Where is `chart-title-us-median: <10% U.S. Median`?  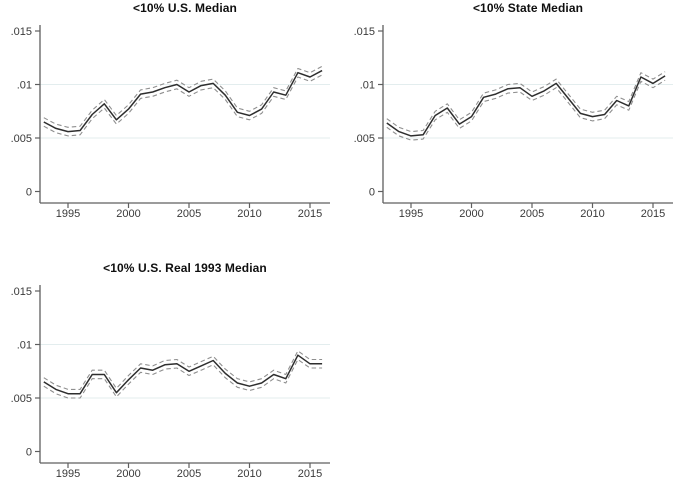 chart-title-us-median: <10% U.S. Median is located at coordinates (185, 8).